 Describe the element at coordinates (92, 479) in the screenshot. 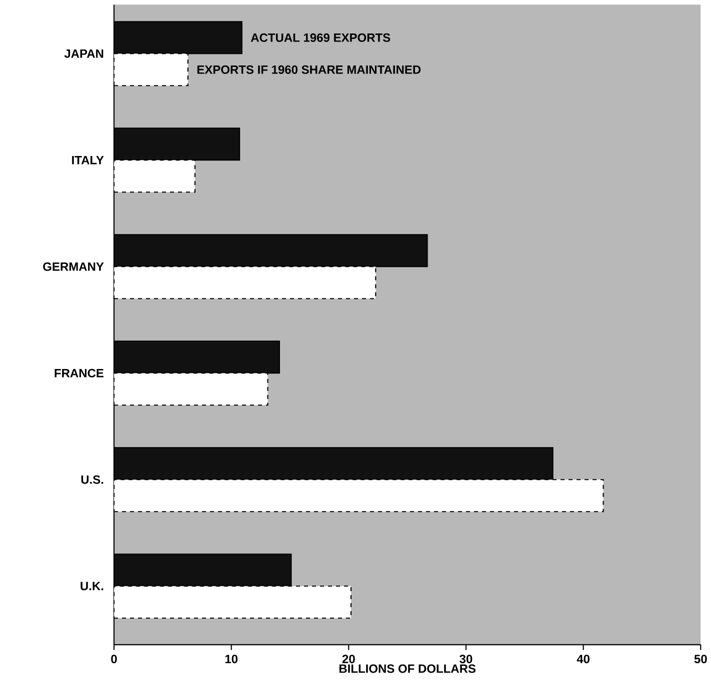

I see `y-tick-label: U.S.` at that location.